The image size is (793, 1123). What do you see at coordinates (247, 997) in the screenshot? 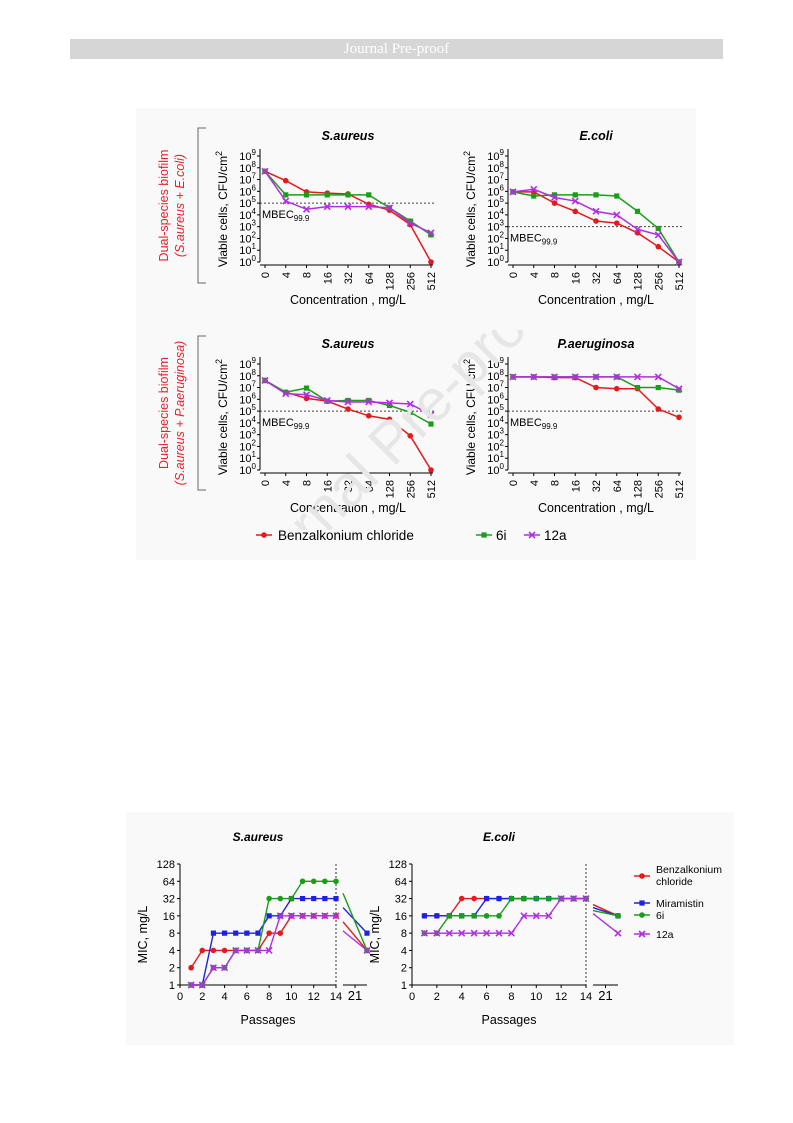
I see `x-tick-label: 6` at bounding box center [247, 997].